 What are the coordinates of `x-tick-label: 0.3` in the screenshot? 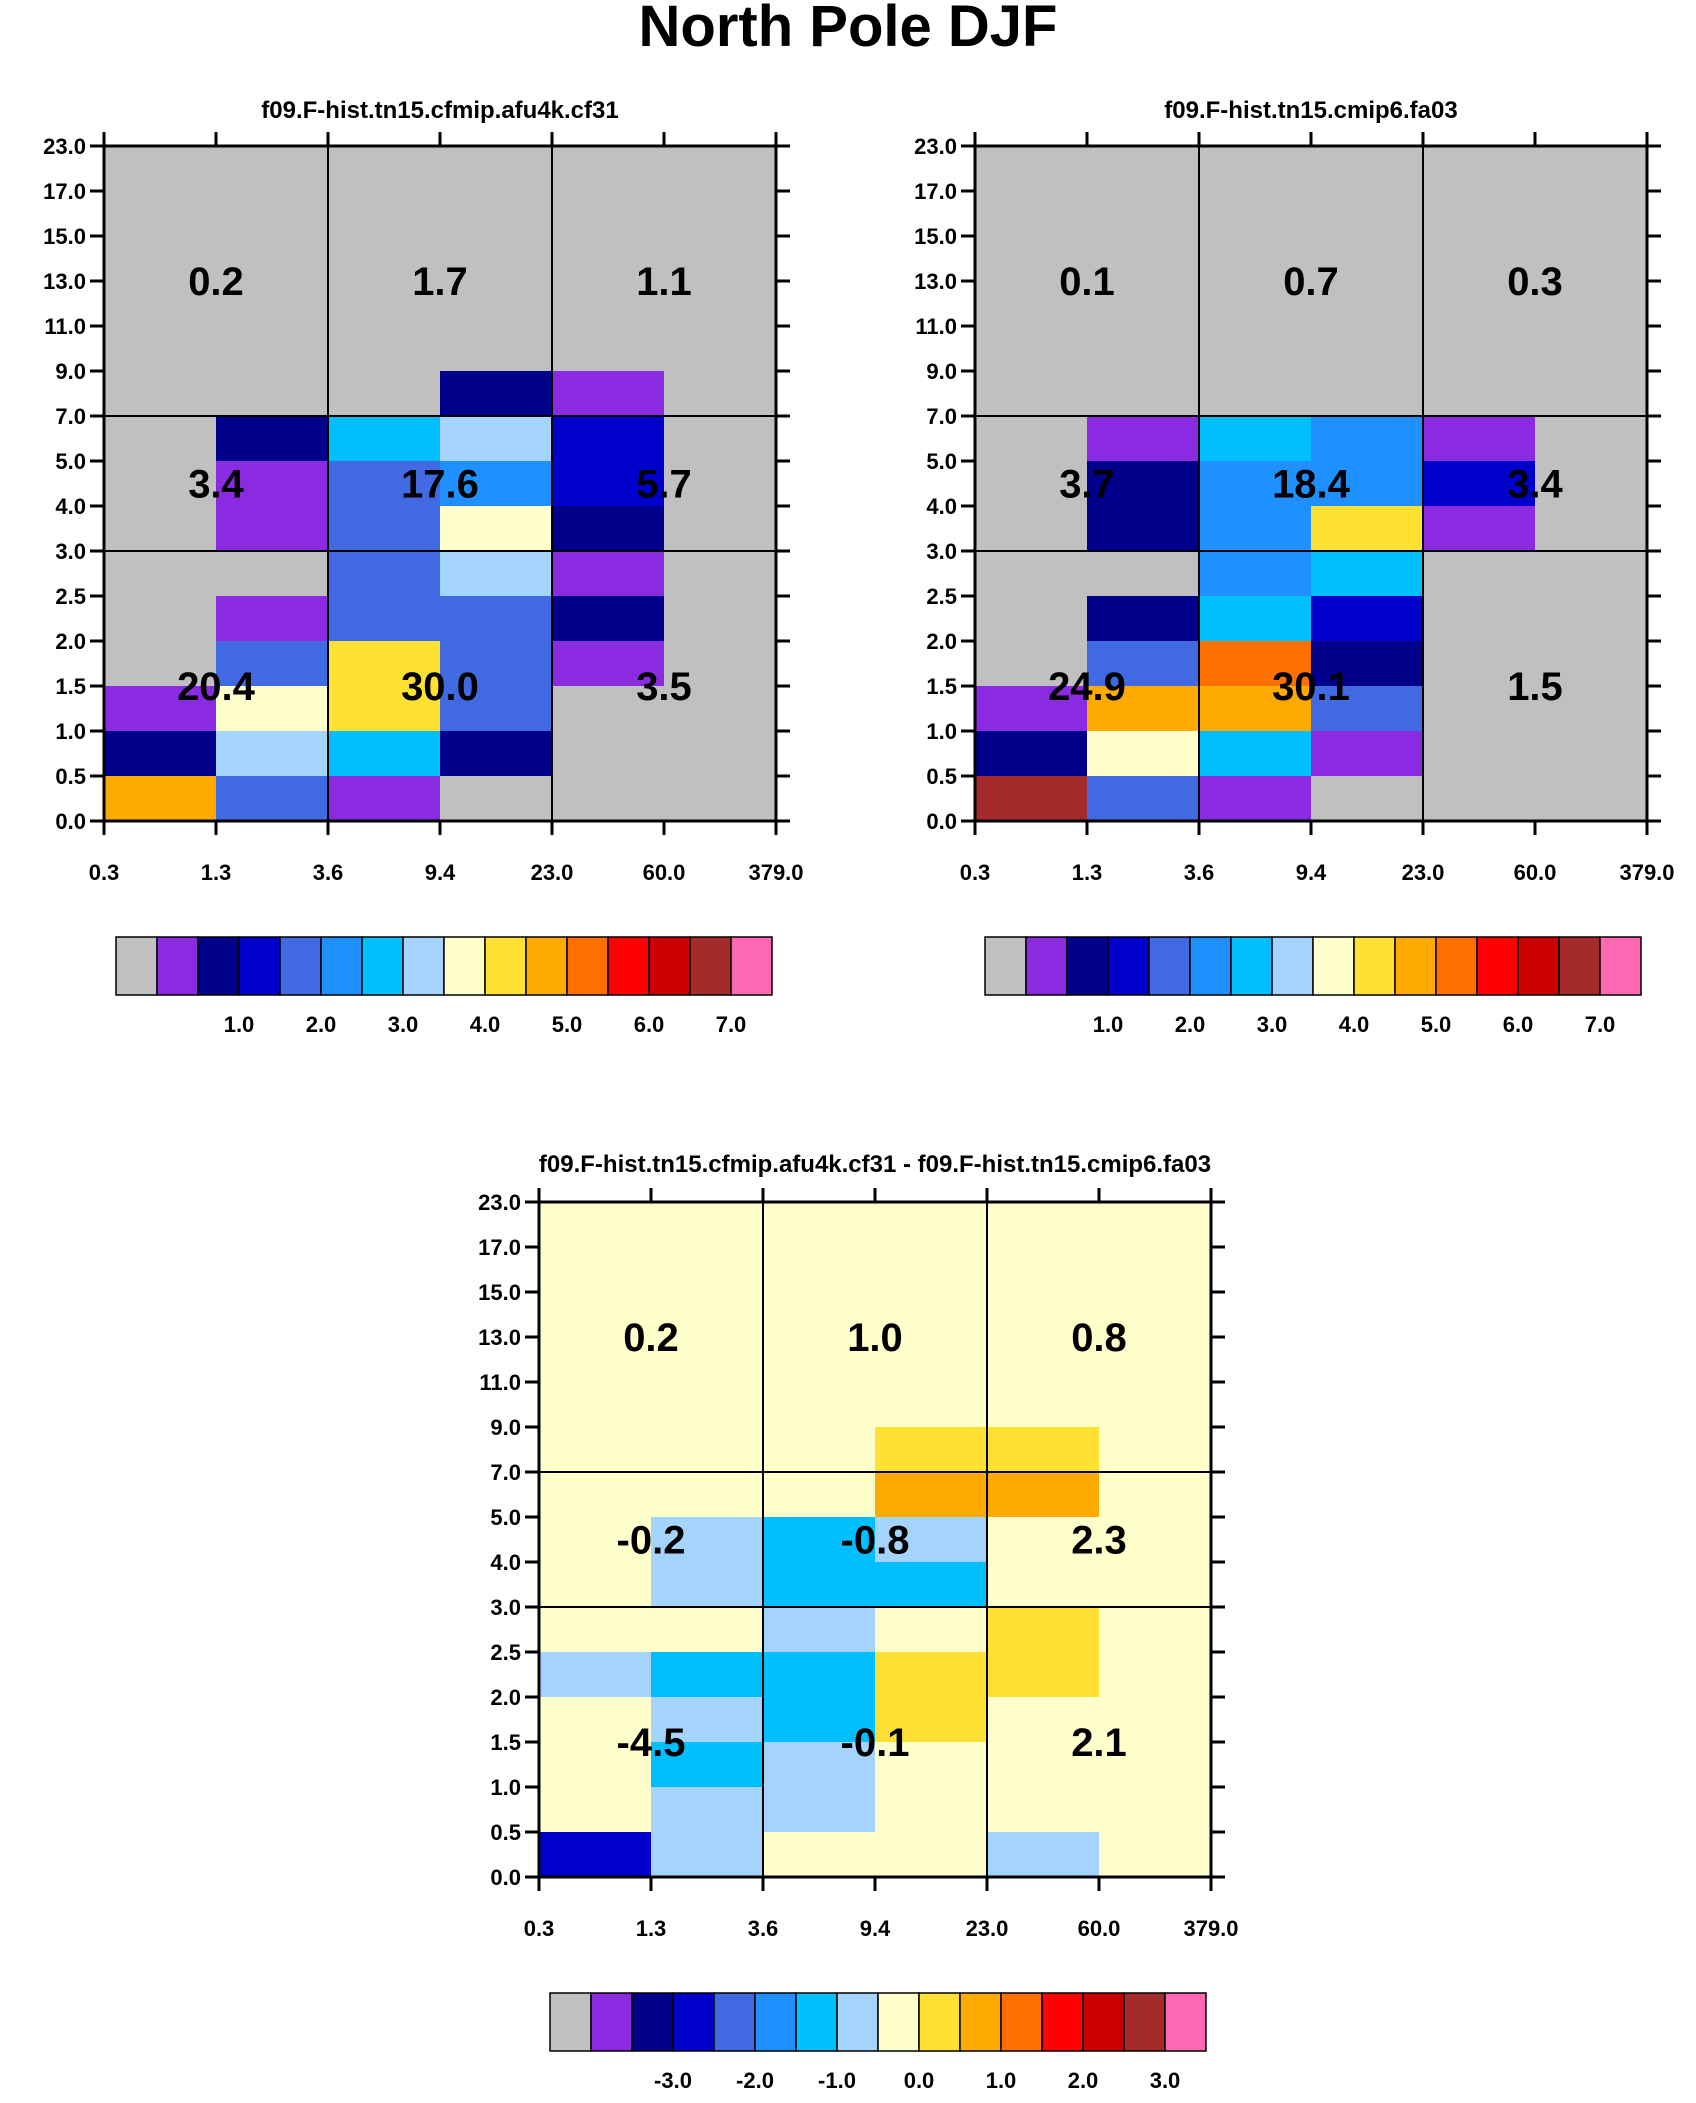 It's located at (975, 872).